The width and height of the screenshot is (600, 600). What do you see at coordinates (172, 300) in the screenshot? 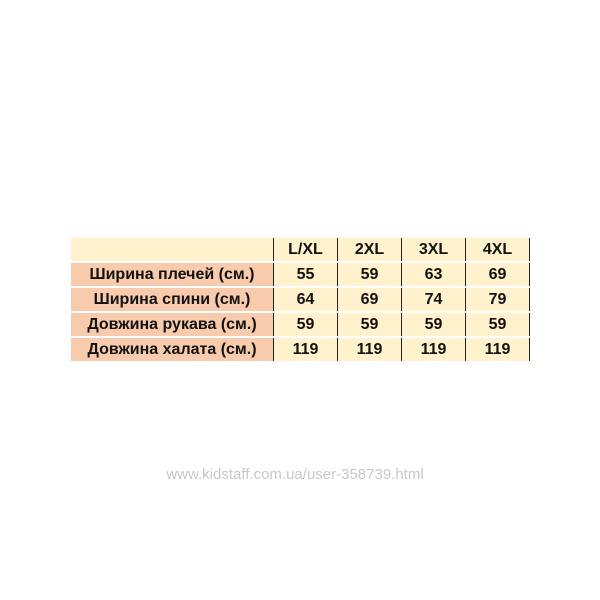
I see `row-label: Ширина спини (см.)` at bounding box center [172, 300].